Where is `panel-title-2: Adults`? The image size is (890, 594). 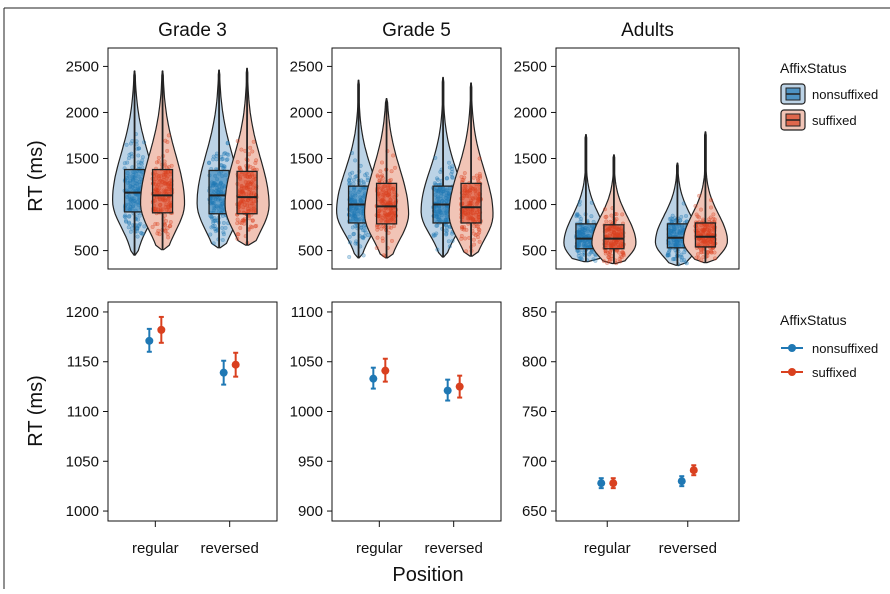
panel-title-2: Adults is located at coordinates (647, 30).